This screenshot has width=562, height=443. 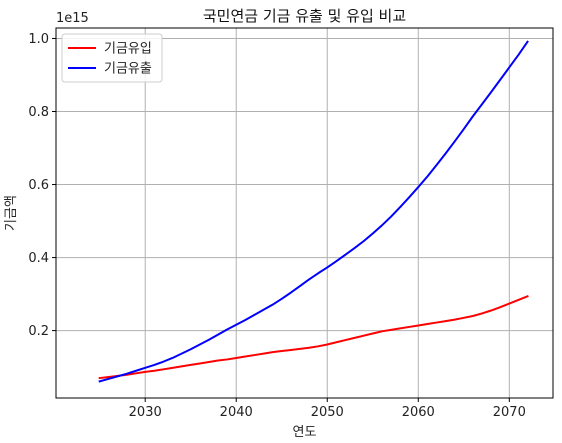 I want to click on x-tick-label: 2060, so click(x=418, y=412).